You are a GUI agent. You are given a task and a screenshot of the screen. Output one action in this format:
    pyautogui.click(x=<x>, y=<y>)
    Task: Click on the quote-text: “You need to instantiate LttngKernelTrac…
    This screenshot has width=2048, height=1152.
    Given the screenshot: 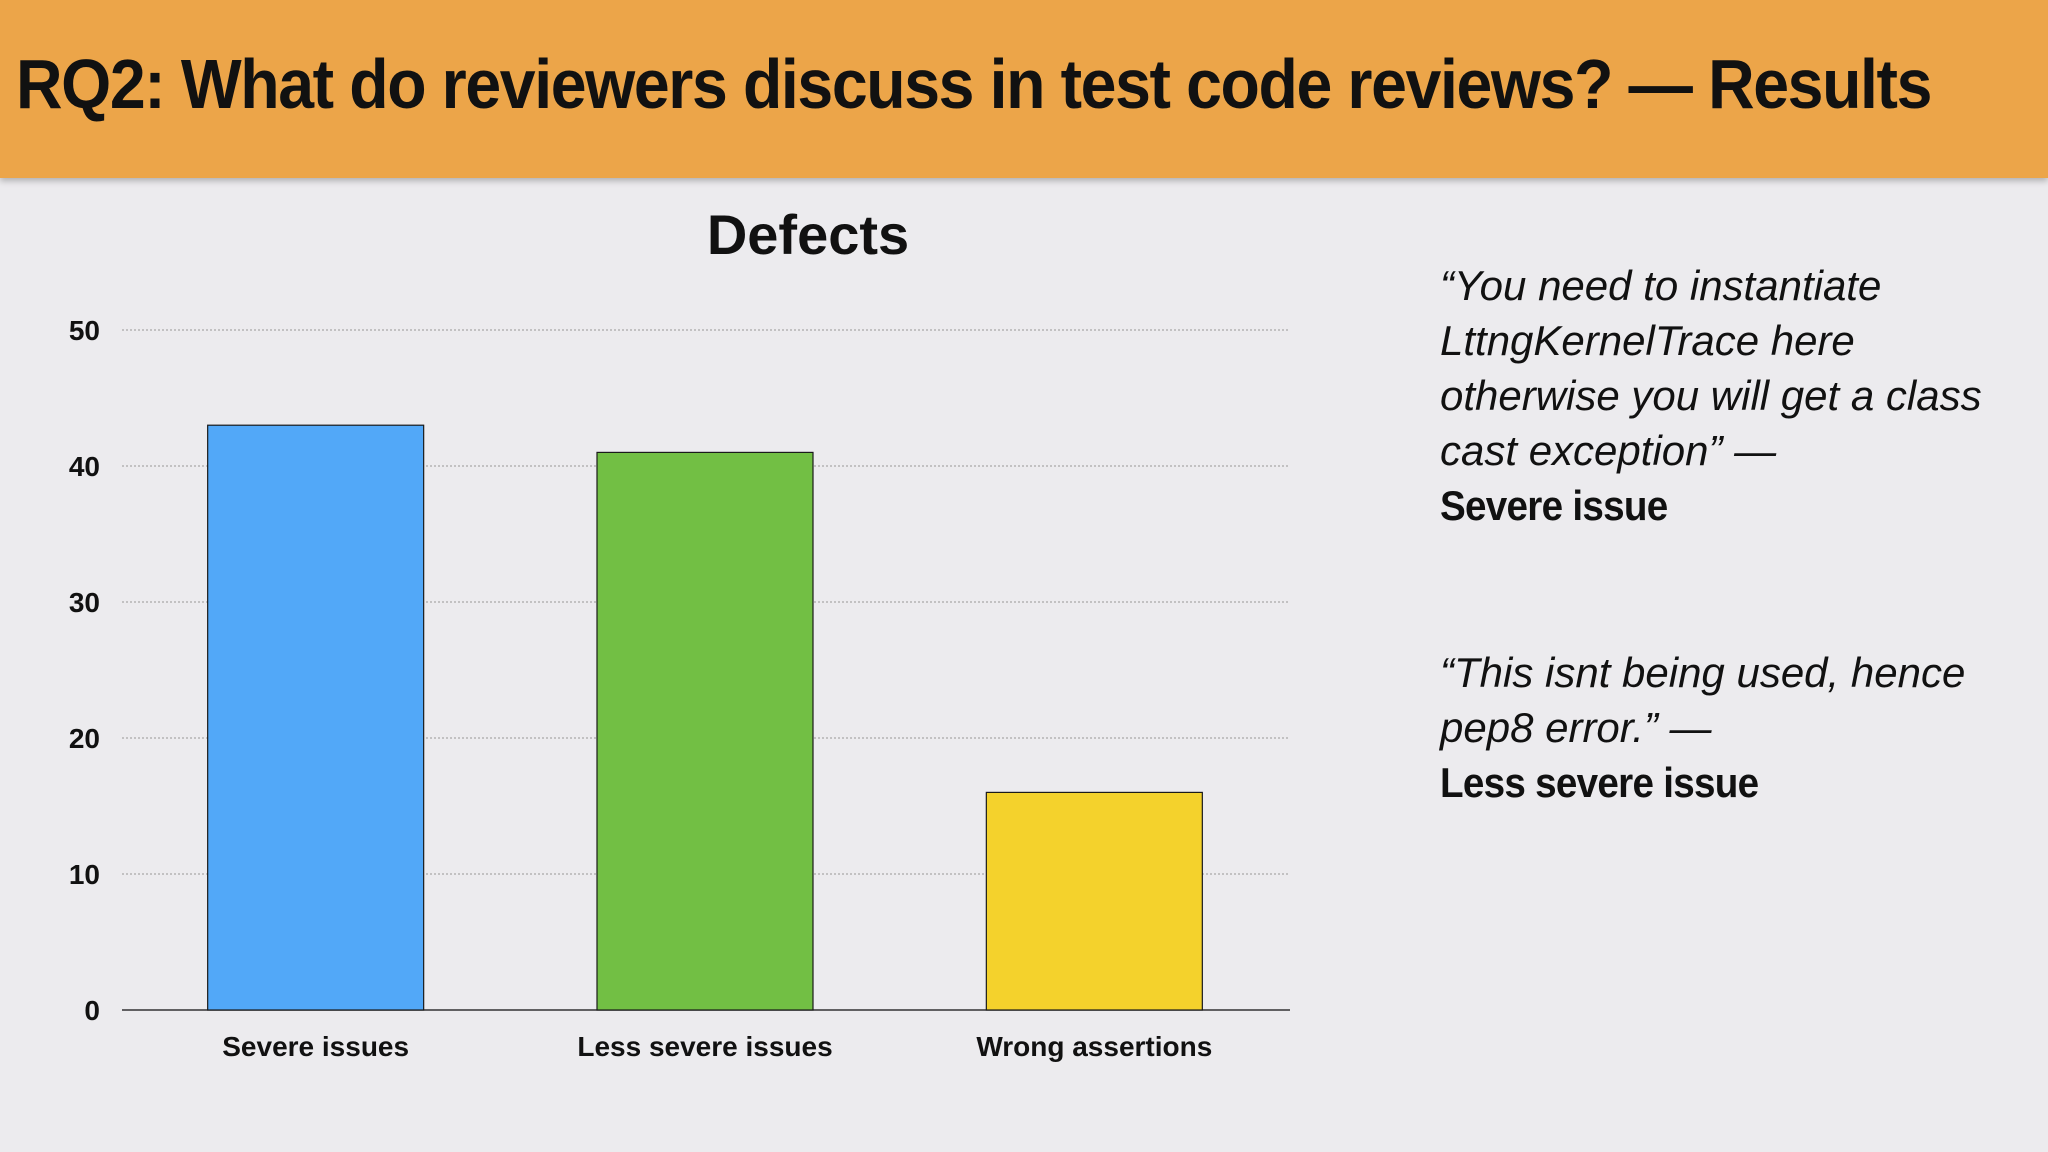 What is the action you would take?
    pyautogui.click(x=1711, y=368)
    